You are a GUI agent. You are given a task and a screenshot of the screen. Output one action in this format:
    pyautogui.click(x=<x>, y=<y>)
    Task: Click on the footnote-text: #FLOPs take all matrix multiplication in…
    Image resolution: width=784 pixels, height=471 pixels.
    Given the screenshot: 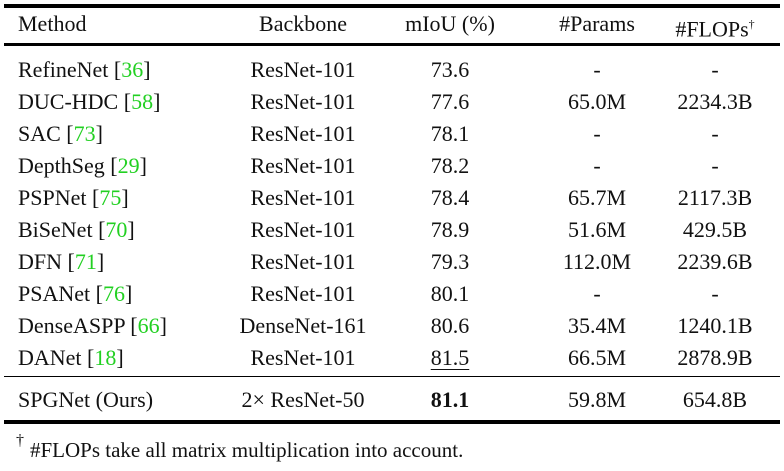 What is the action you would take?
    pyautogui.click(x=247, y=450)
    